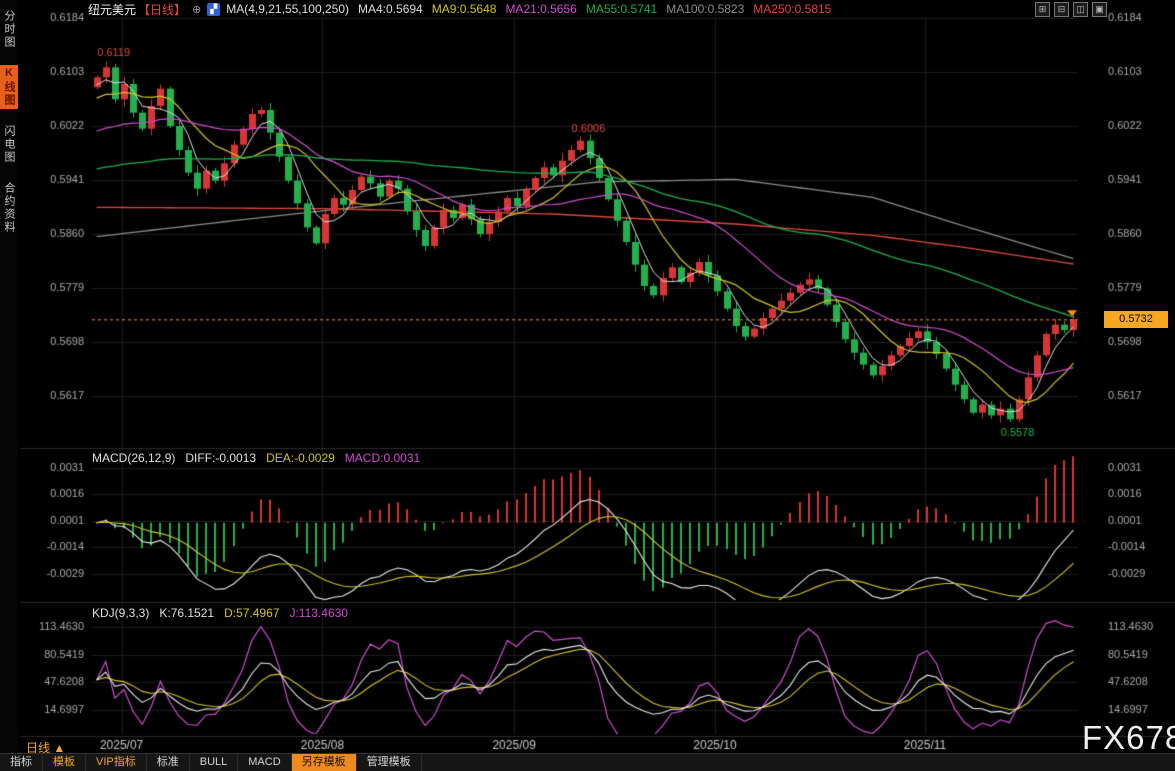 This screenshot has height=771, width=1175. Describe the element at coordinates (464, 9) in the screenshot. I see `ma-value-2: MA9:0.5648` at that location.